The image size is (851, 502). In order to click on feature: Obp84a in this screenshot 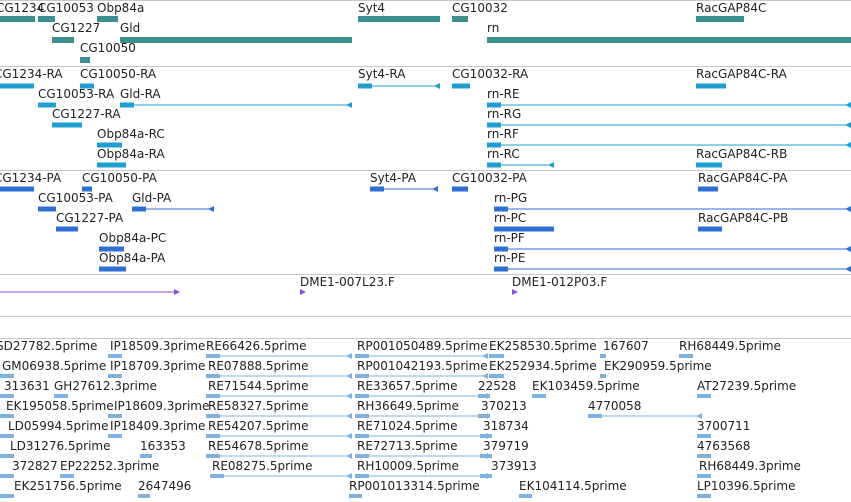, I will do `click(120, 11)`.